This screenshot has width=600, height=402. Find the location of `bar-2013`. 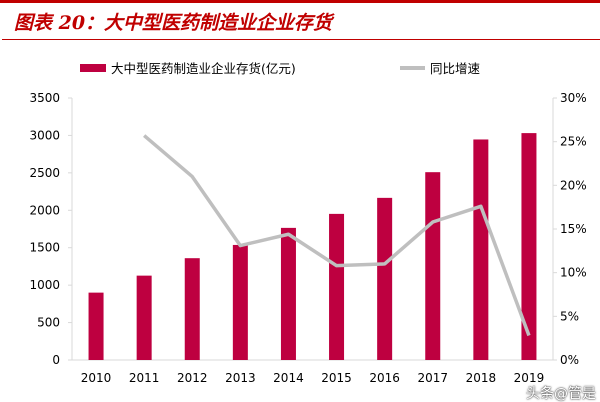

bar-2013 is located at coordinates (240, 302).